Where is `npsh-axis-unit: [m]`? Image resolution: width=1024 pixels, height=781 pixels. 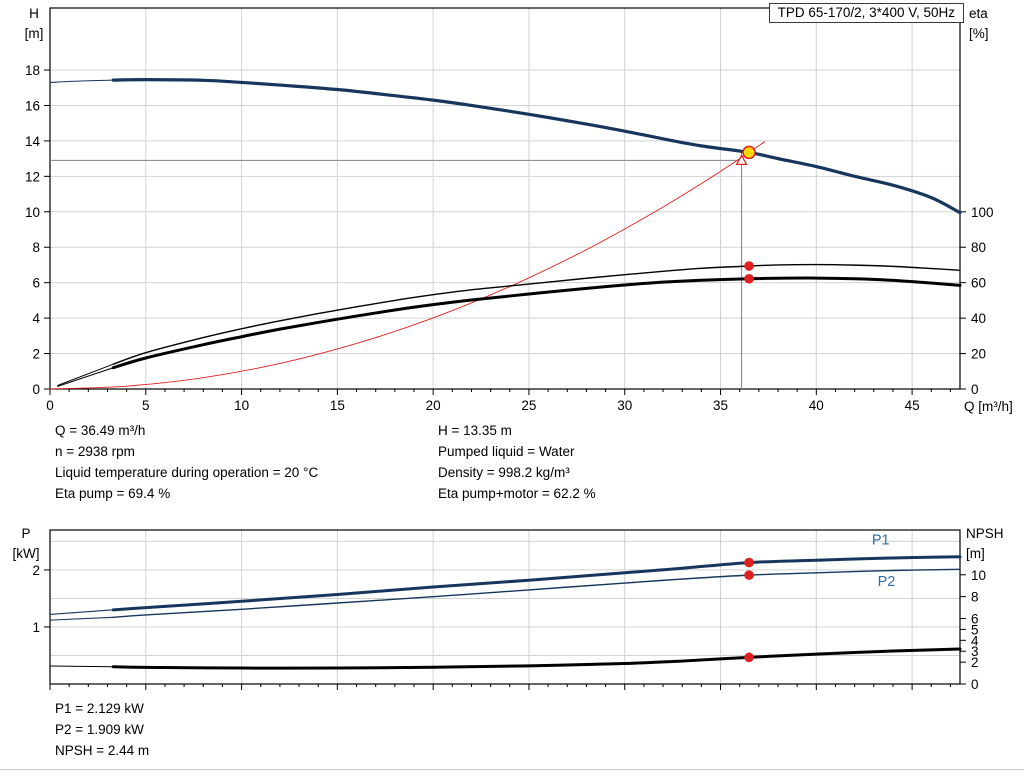 npsh-axis-unit: [m] is located at coordinates (975, 554).